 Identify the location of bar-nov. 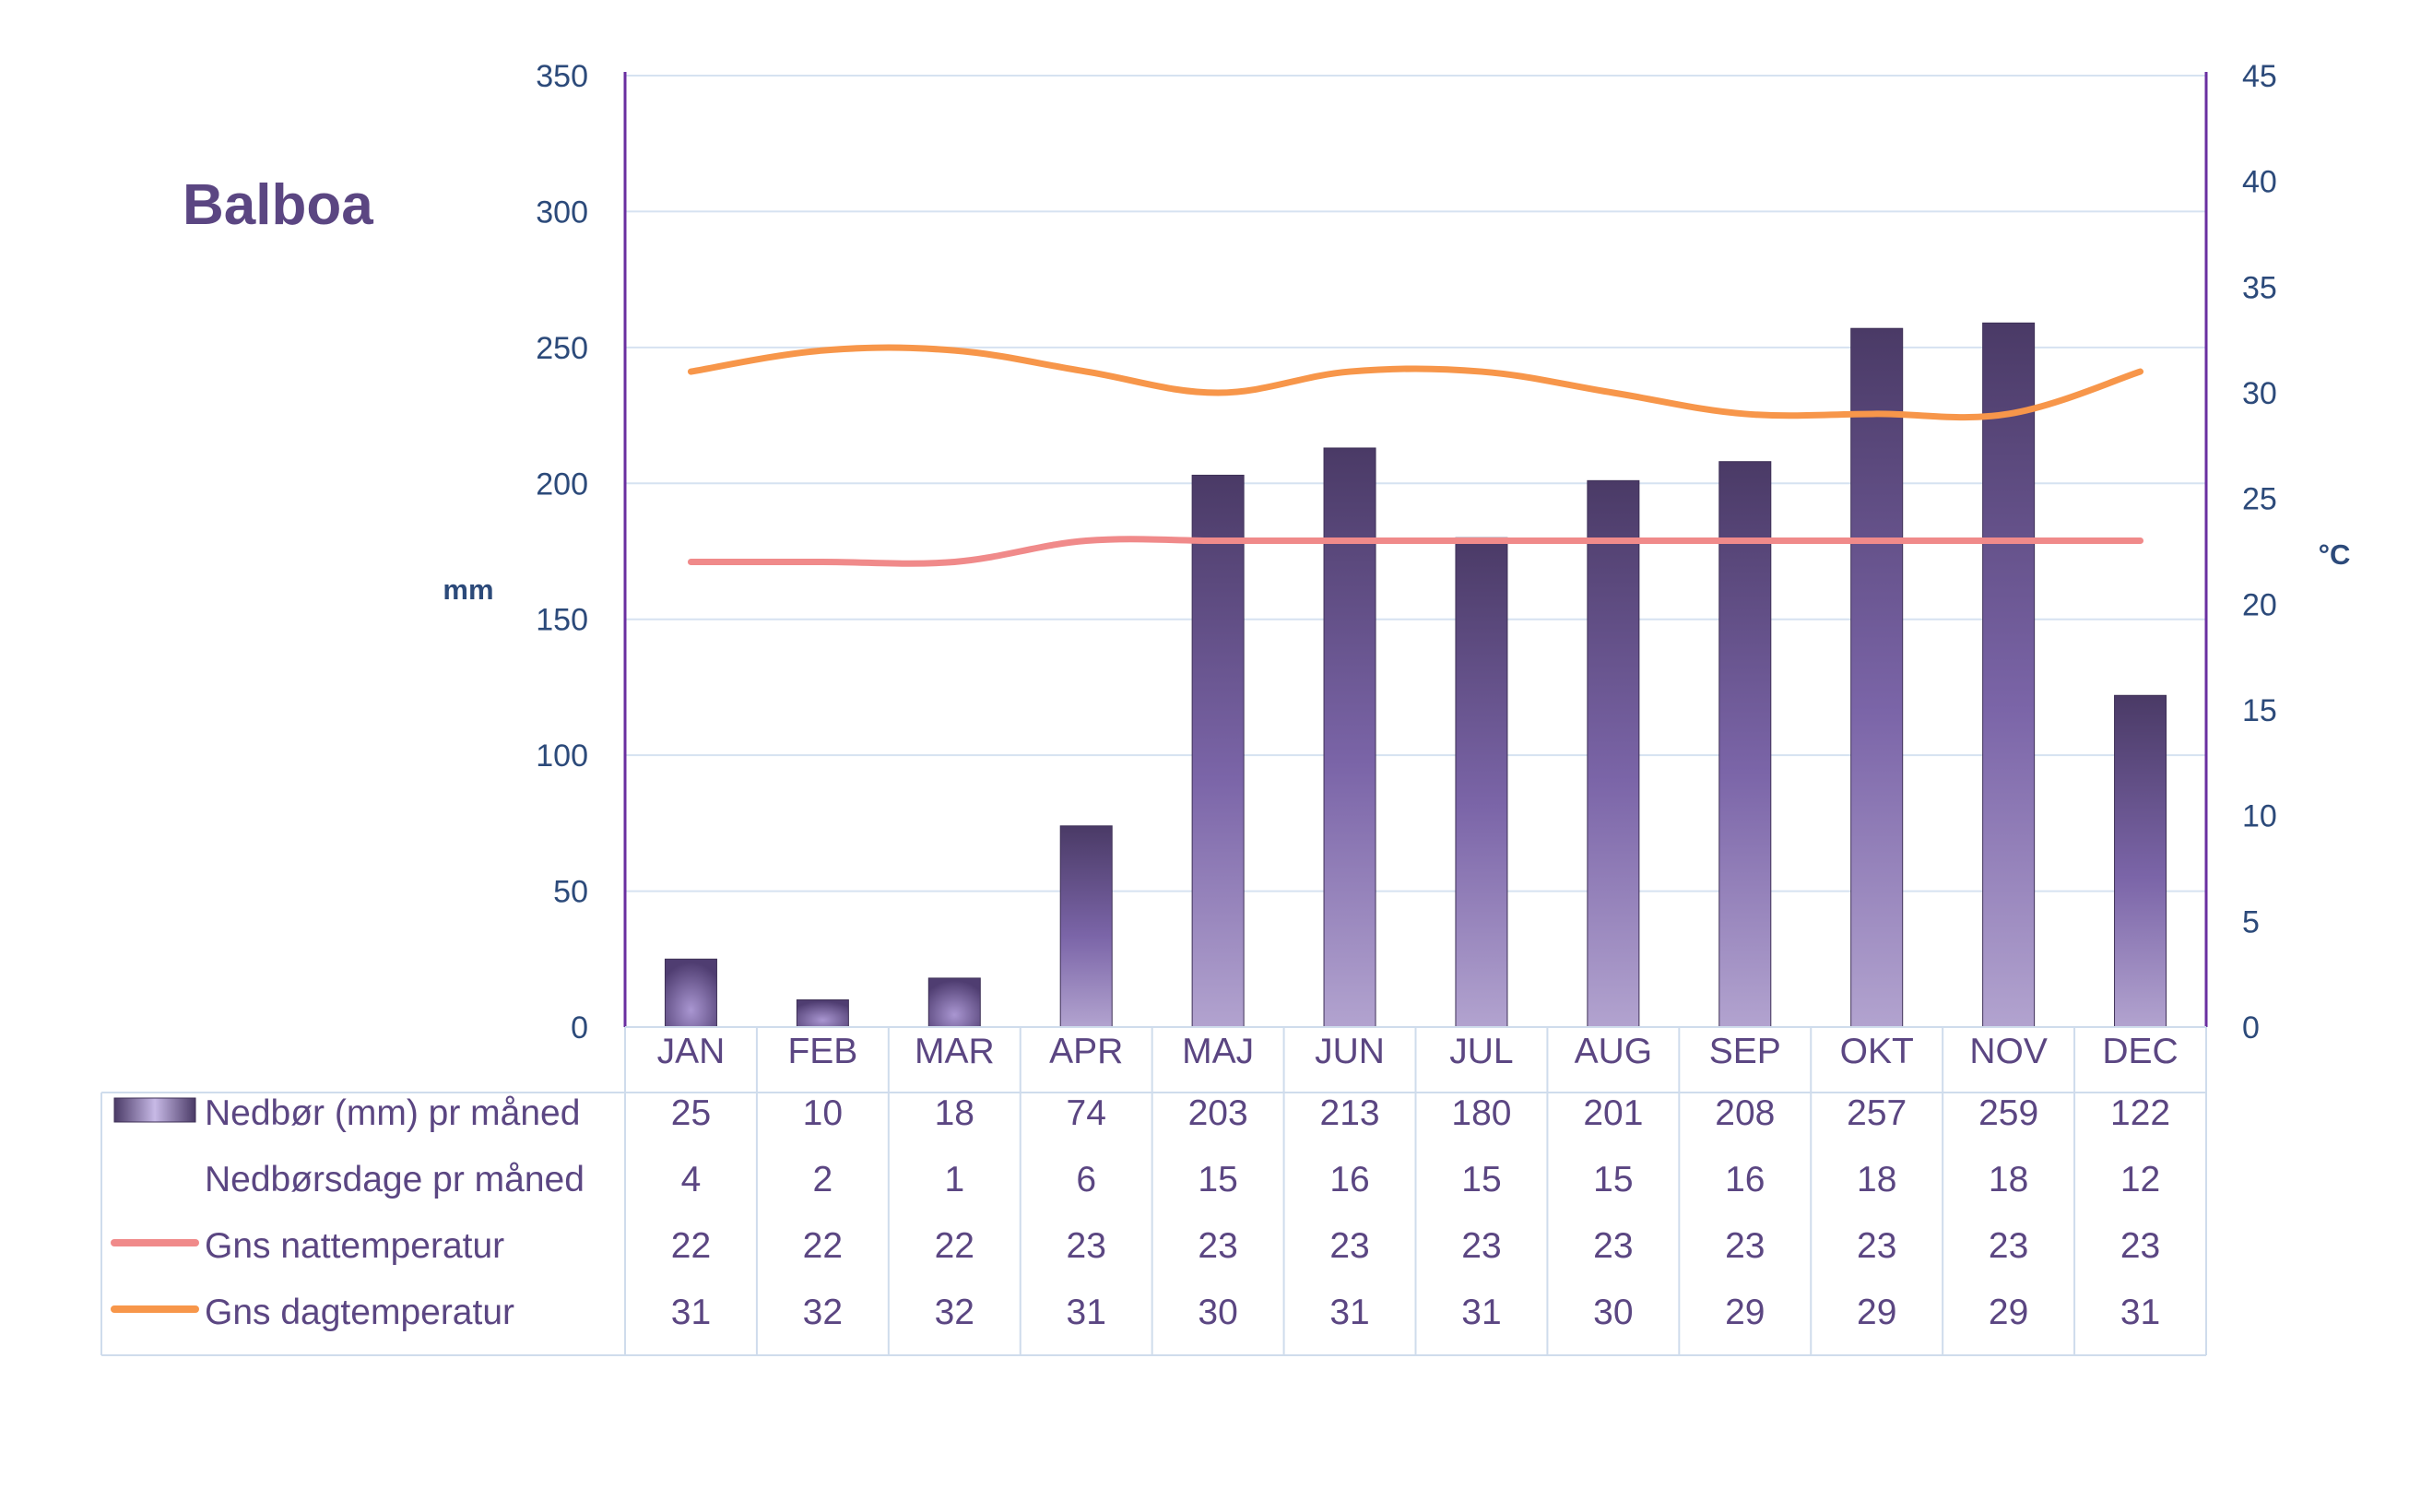
(2009, 675).